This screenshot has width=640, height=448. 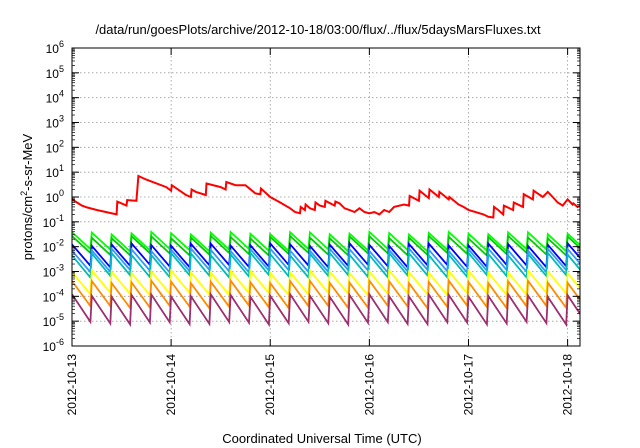 I want to click on x-tick-label: 2012-10-13, so click(x=72, y=385).